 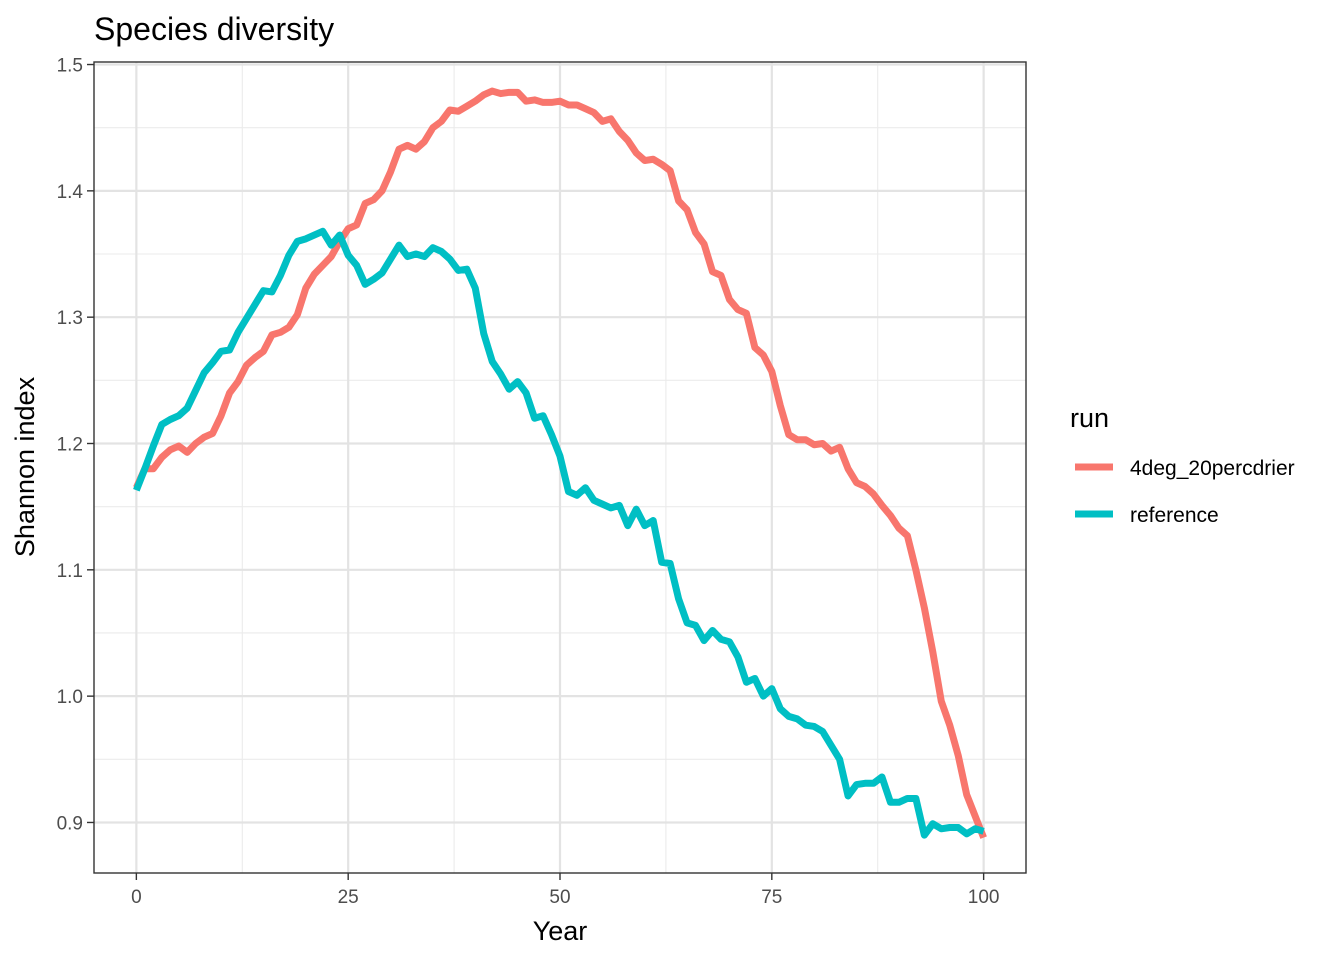 I want to click on legend-label-1: 4deg_20percdrier, so click(x=1212, y=468).